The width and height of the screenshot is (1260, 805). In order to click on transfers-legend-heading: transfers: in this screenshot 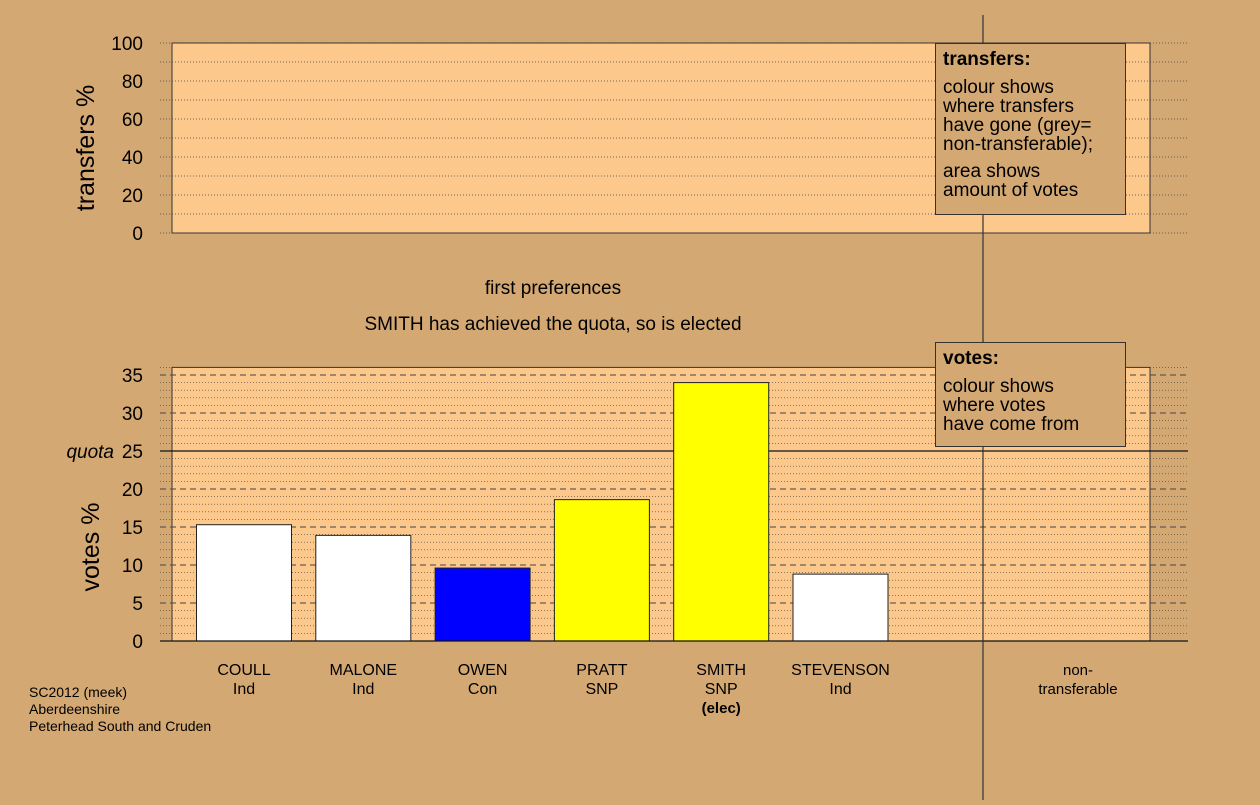, I will do `click(987, 59)`.